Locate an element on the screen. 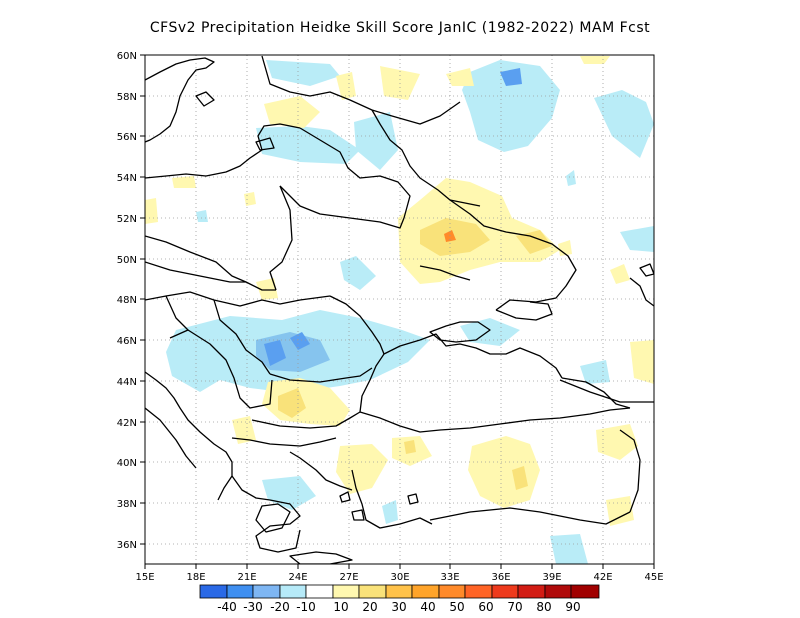  azov-sea is located at coordinates (524, 311).